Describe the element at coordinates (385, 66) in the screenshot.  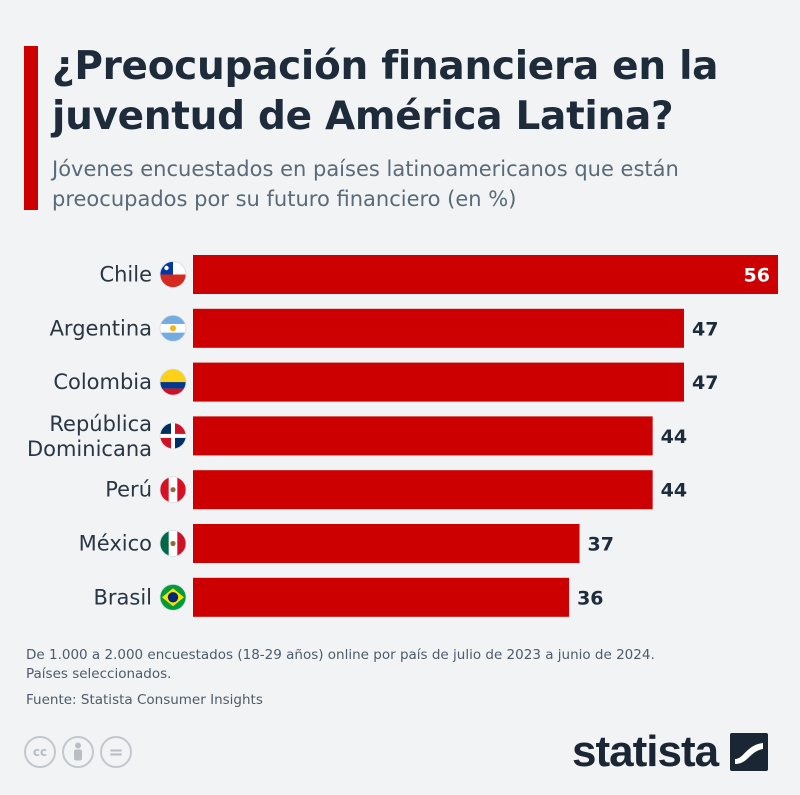
I see `title-line-1: ¿Preocupación financiera en la` at that location.